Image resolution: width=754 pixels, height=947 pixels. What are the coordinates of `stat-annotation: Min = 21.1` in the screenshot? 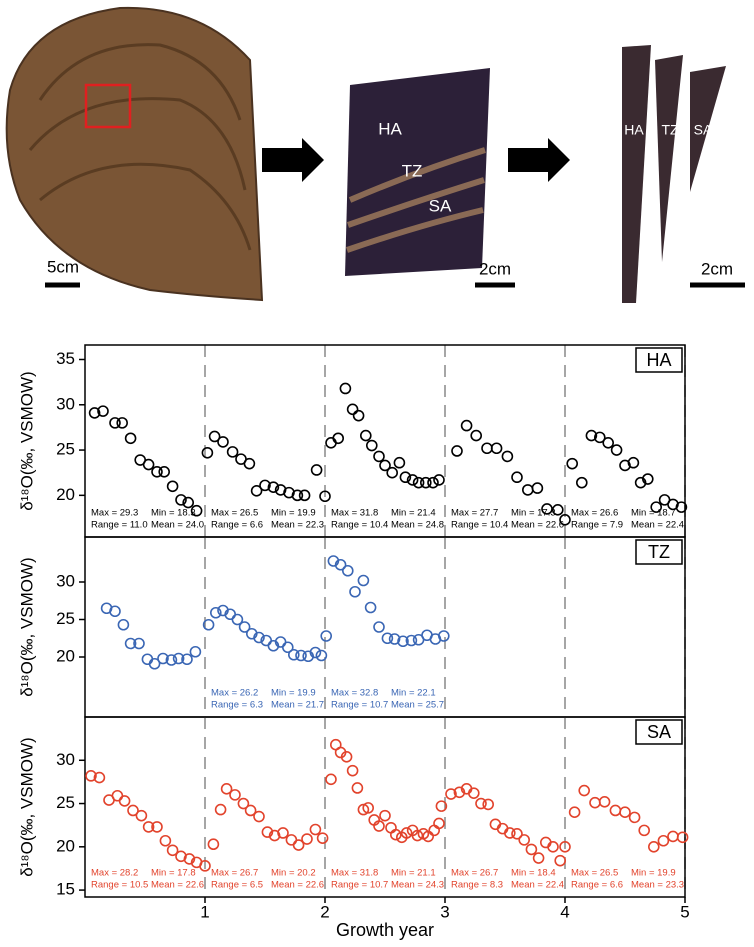 It's located at (413, 873).